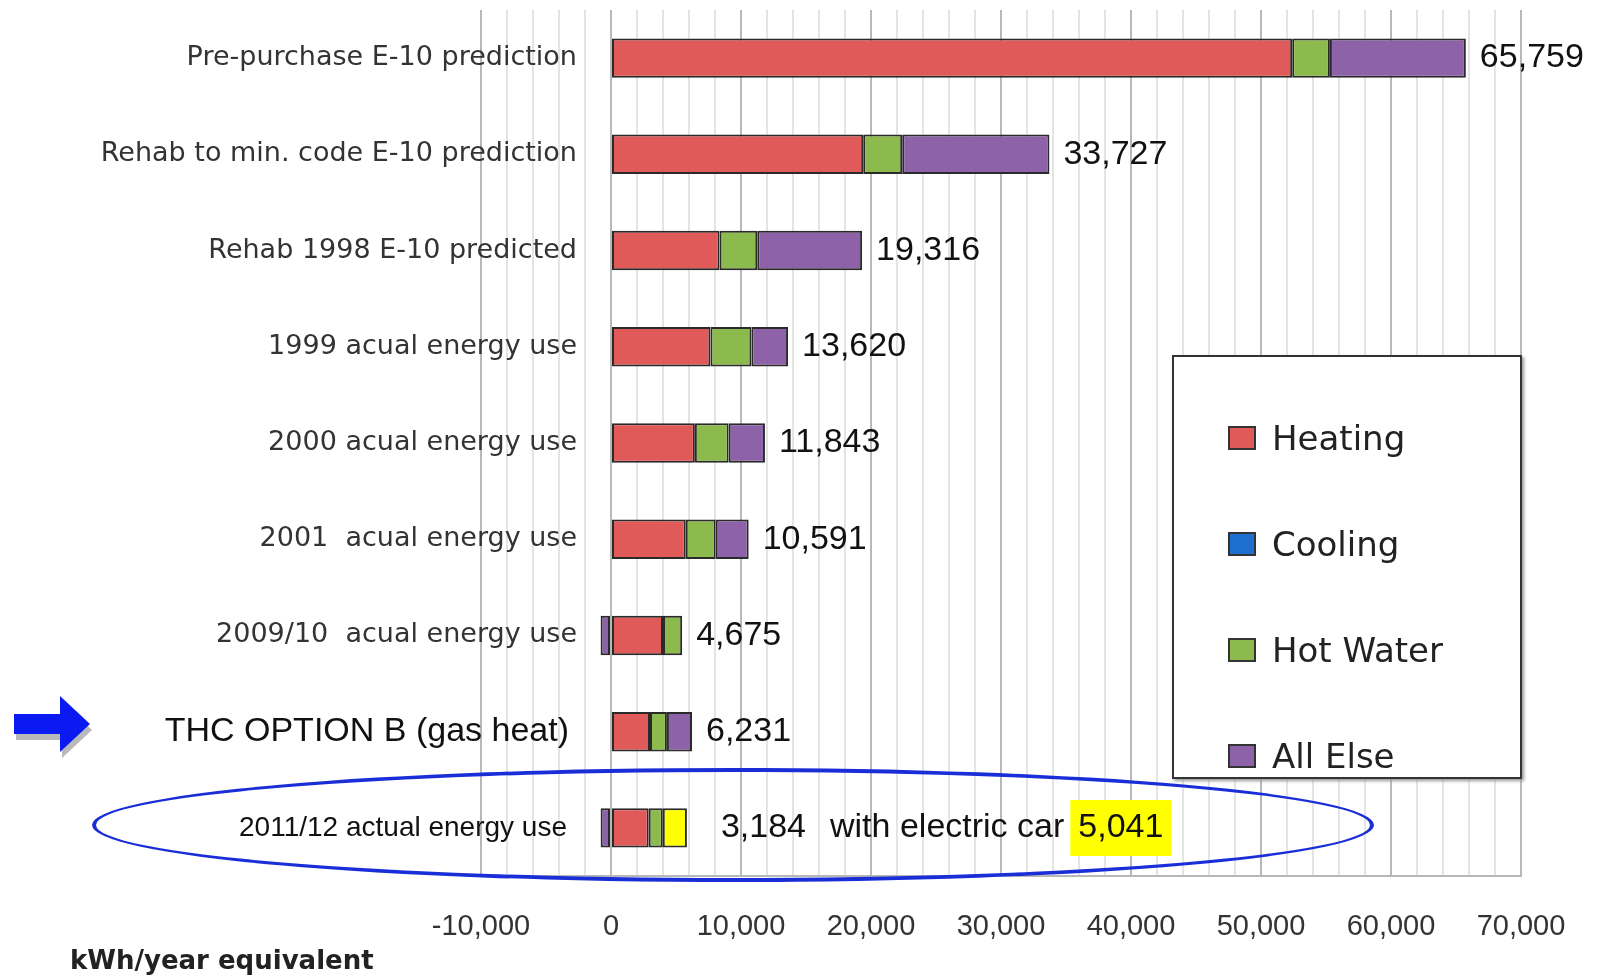 This screenshot has height=979, width=1606. What do you see at coordinates (1391, 925) in the screenshot?
I see `x-tick-label: 60,000` at bounding box center [1391, 925].